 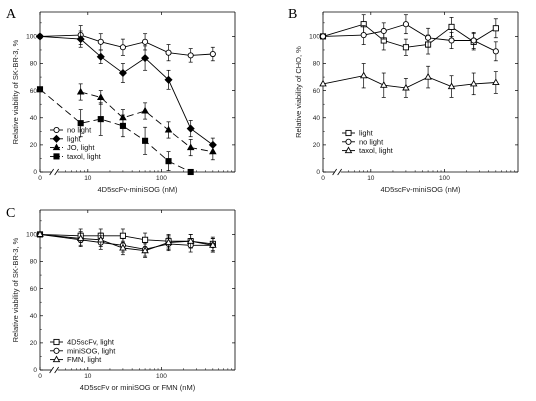 I want to click on x-axis-title: 4D5scFv or miniSOG or FMN (nM), so click(x=138, y=387).